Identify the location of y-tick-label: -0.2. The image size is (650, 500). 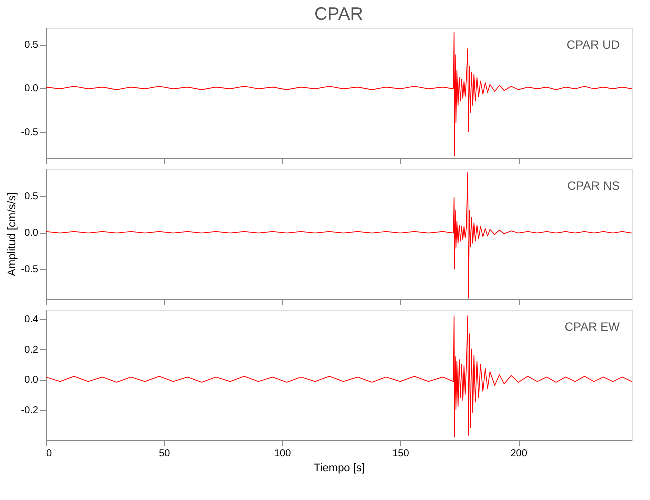
(30, 410).